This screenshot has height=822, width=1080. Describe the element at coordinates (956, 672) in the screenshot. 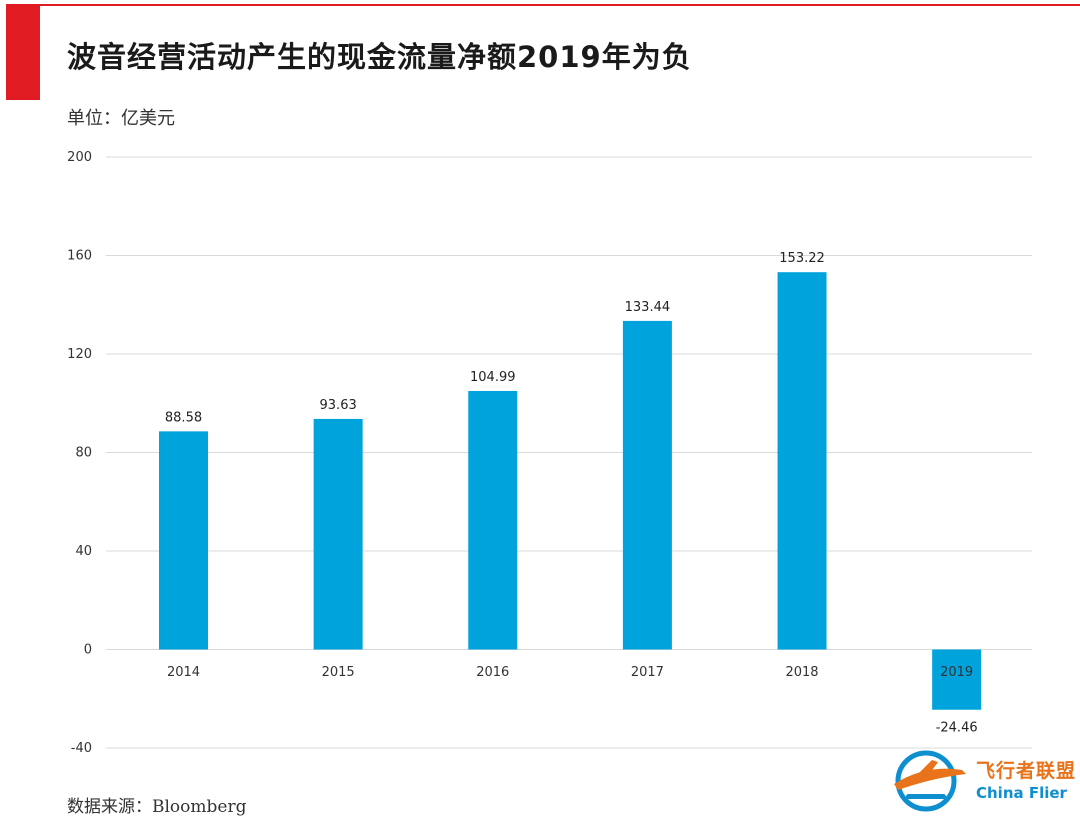

I see `x-tick-label: 2019` at that location.